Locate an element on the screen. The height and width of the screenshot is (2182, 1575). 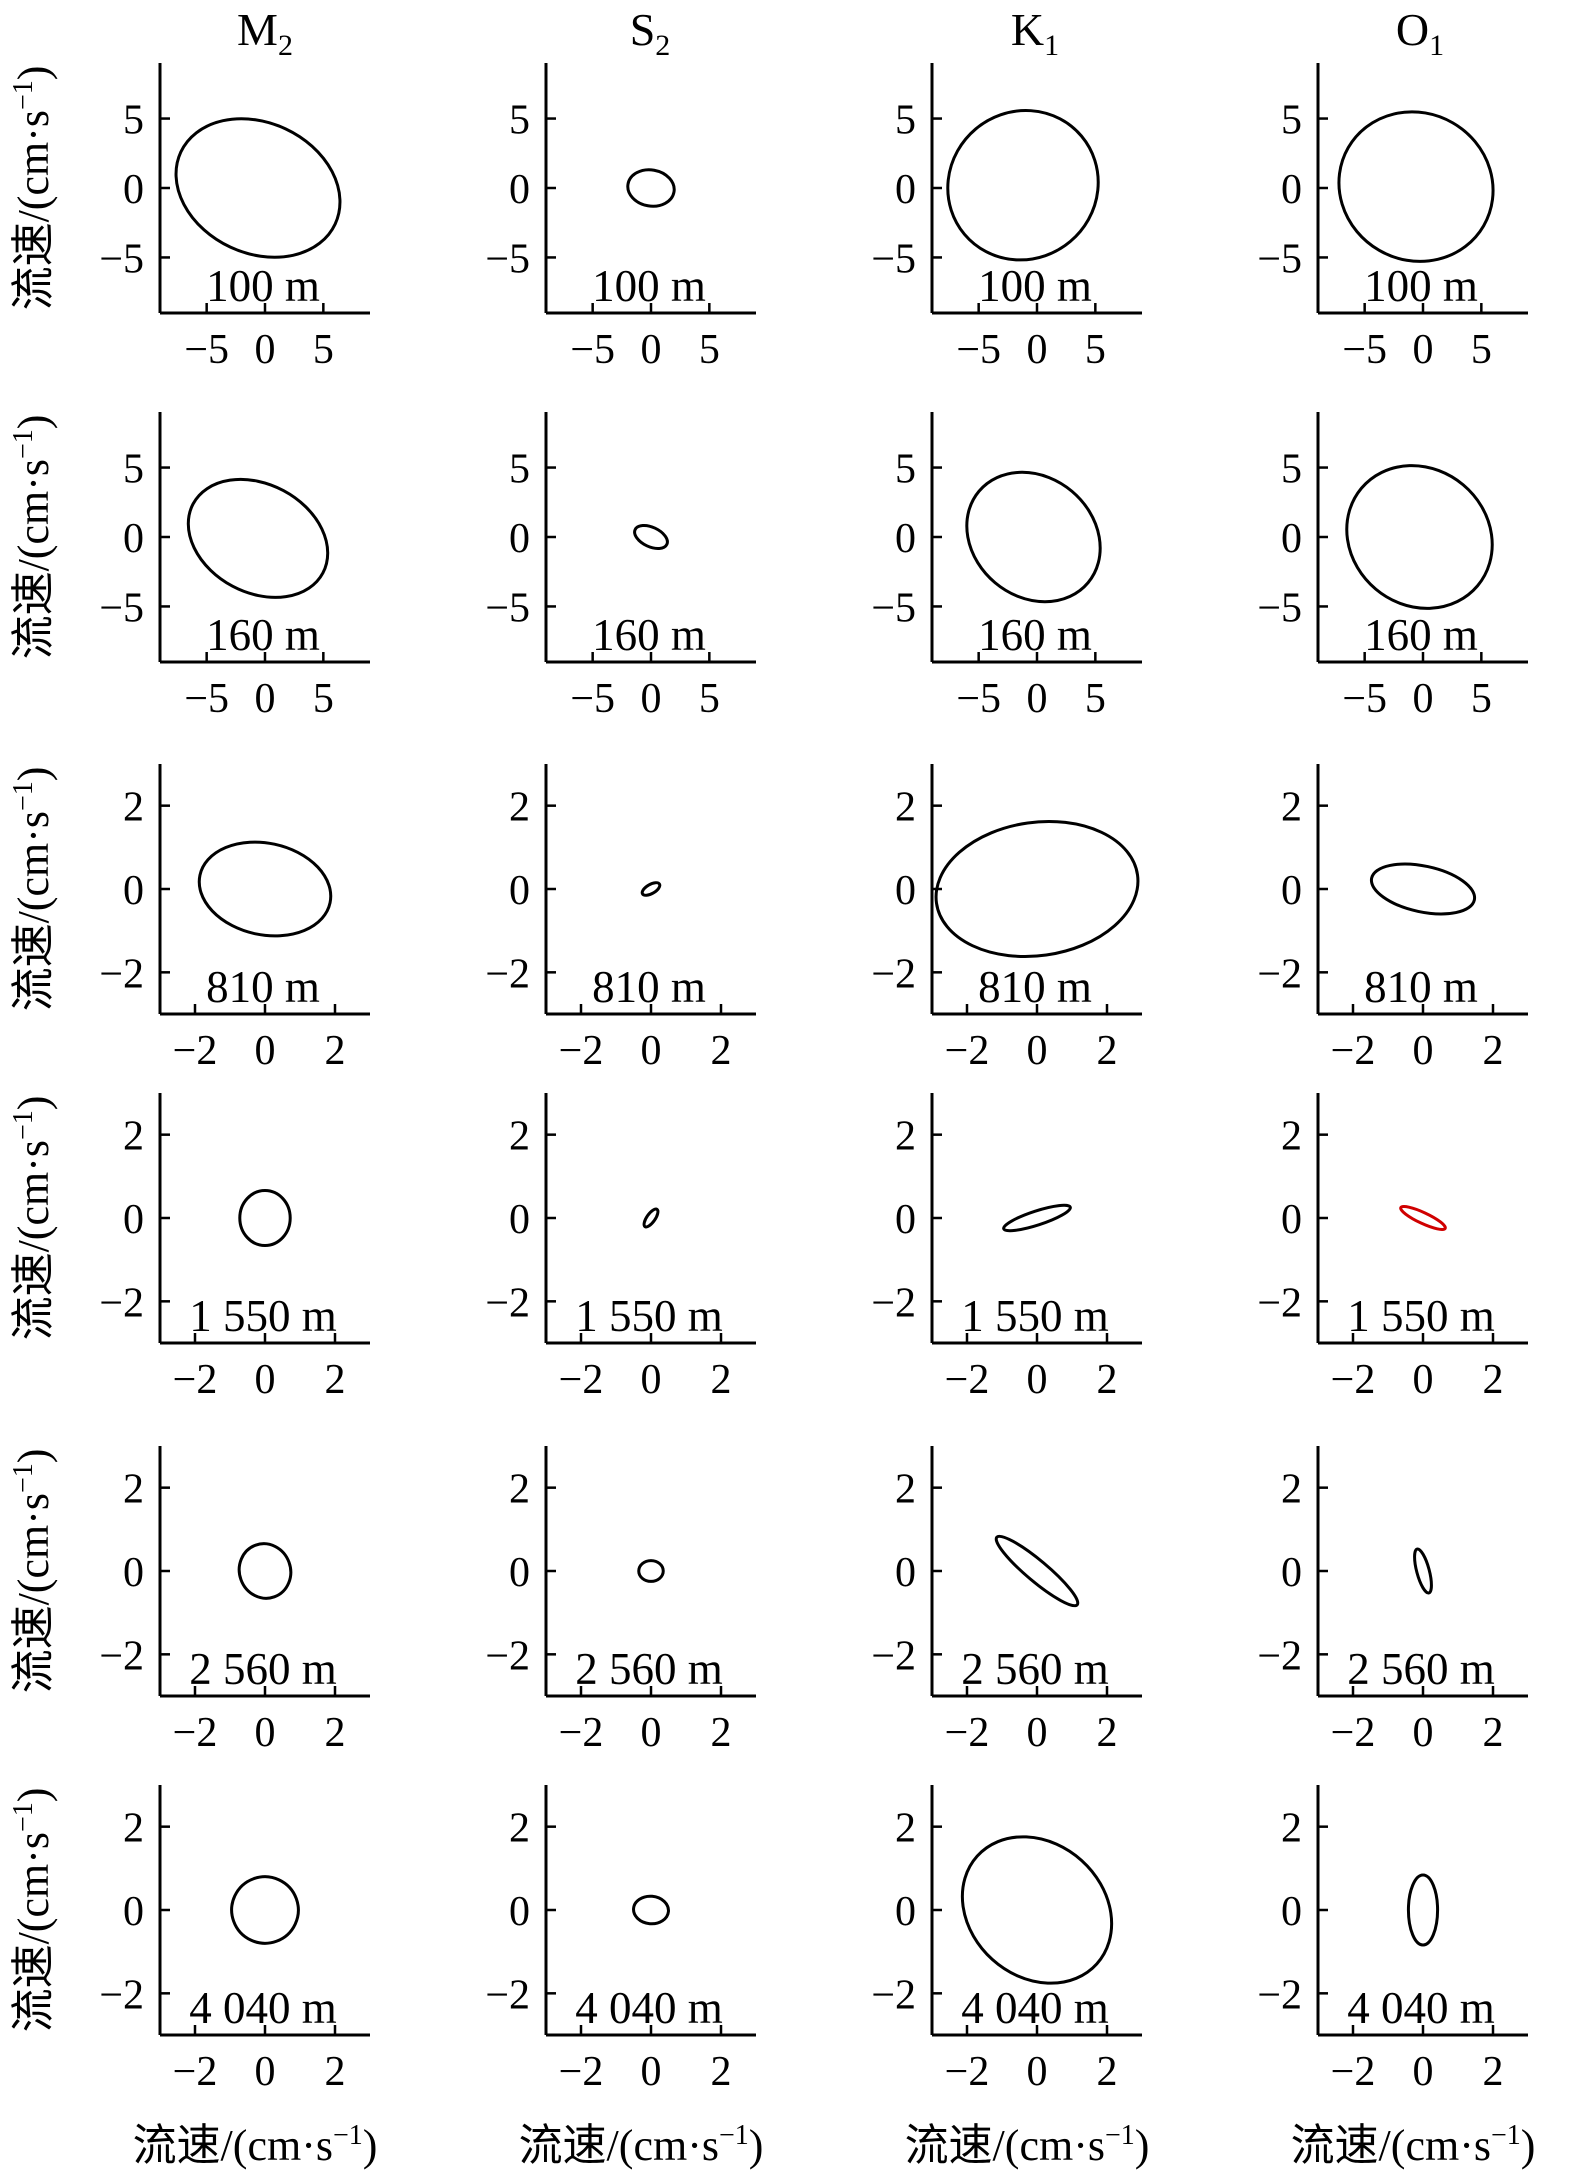
column-title: O1 is located at coordinates (1420, 33).